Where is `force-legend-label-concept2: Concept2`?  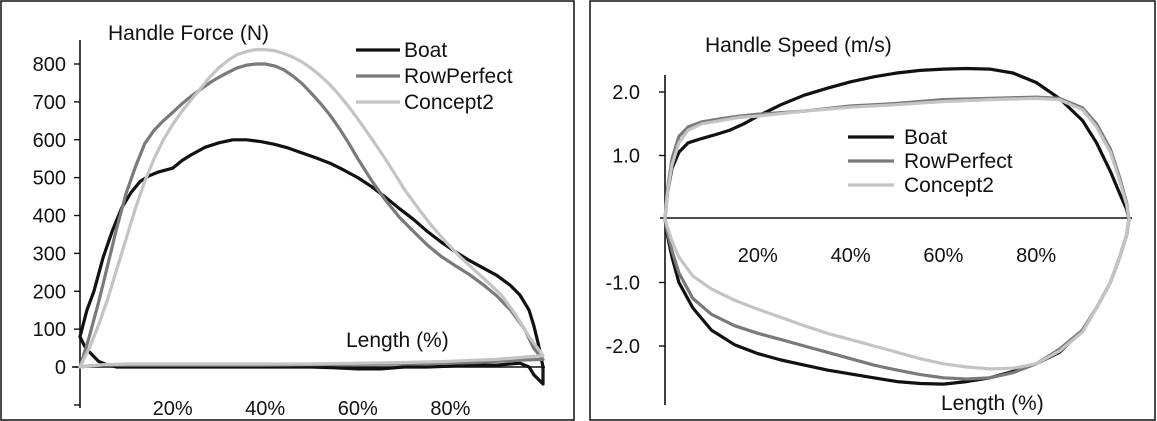
force-legend-label-concept2: Concept2 is located at coordinates (449, 102).